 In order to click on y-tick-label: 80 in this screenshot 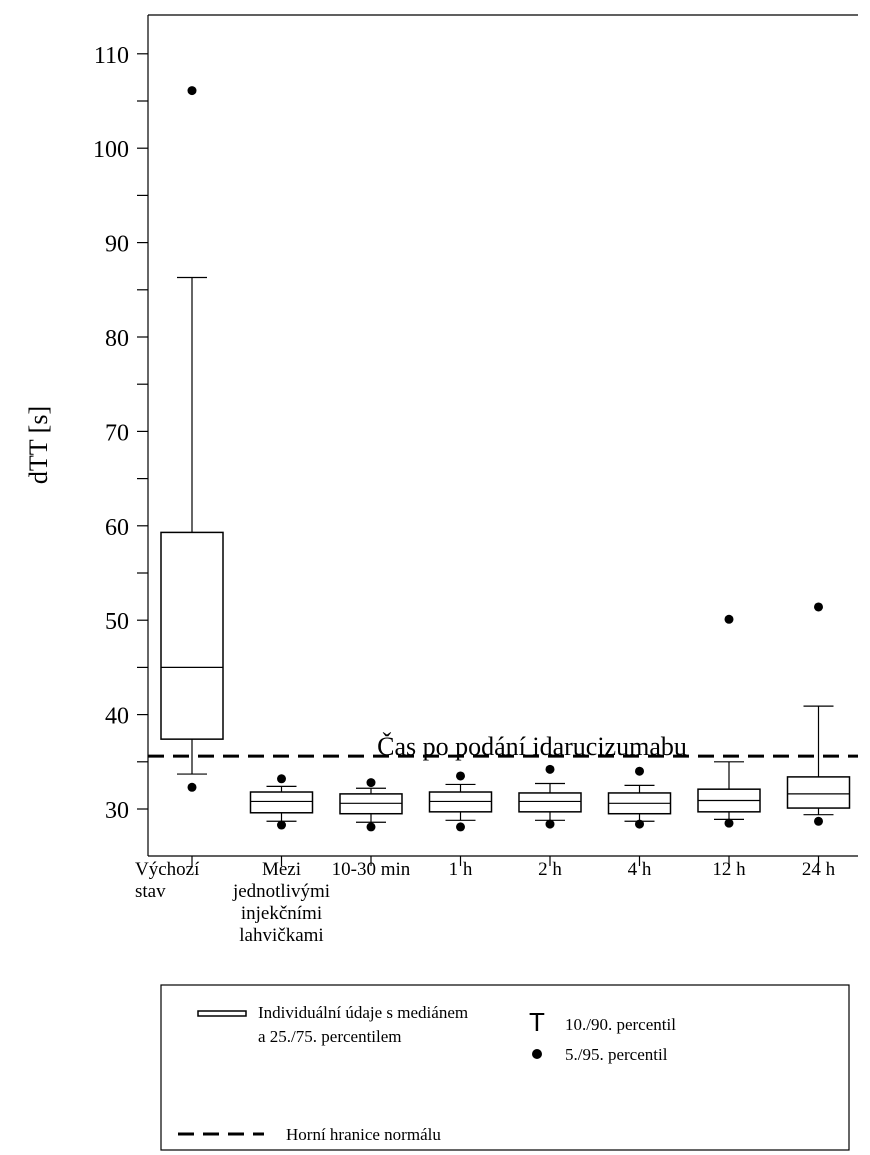, I will do `click(117, 339)`.